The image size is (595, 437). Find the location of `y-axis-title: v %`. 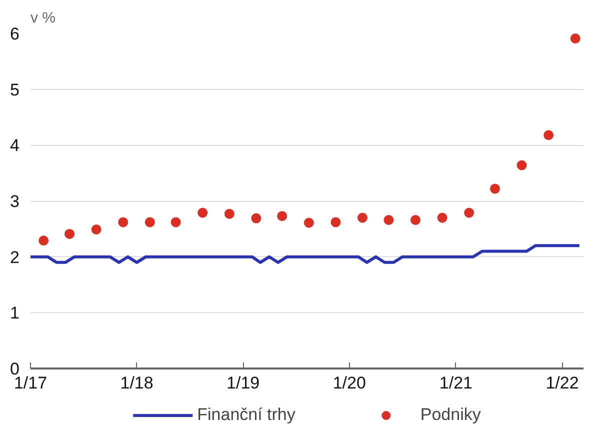

y-axis-title: v % is located at coordinates (43, 18).